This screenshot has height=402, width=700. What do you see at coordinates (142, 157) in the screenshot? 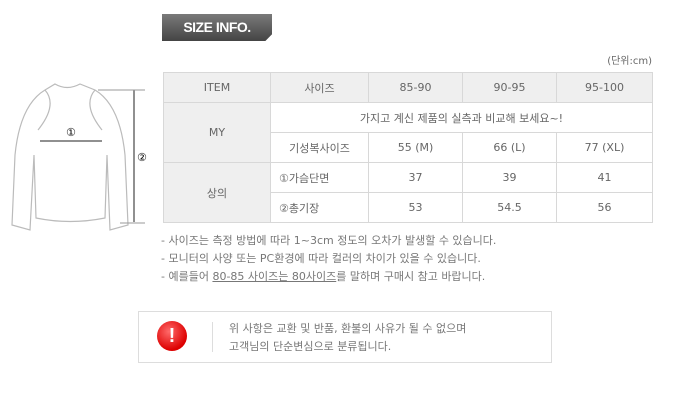
I see `length-marker: ②` at bounding box center [142, 157].